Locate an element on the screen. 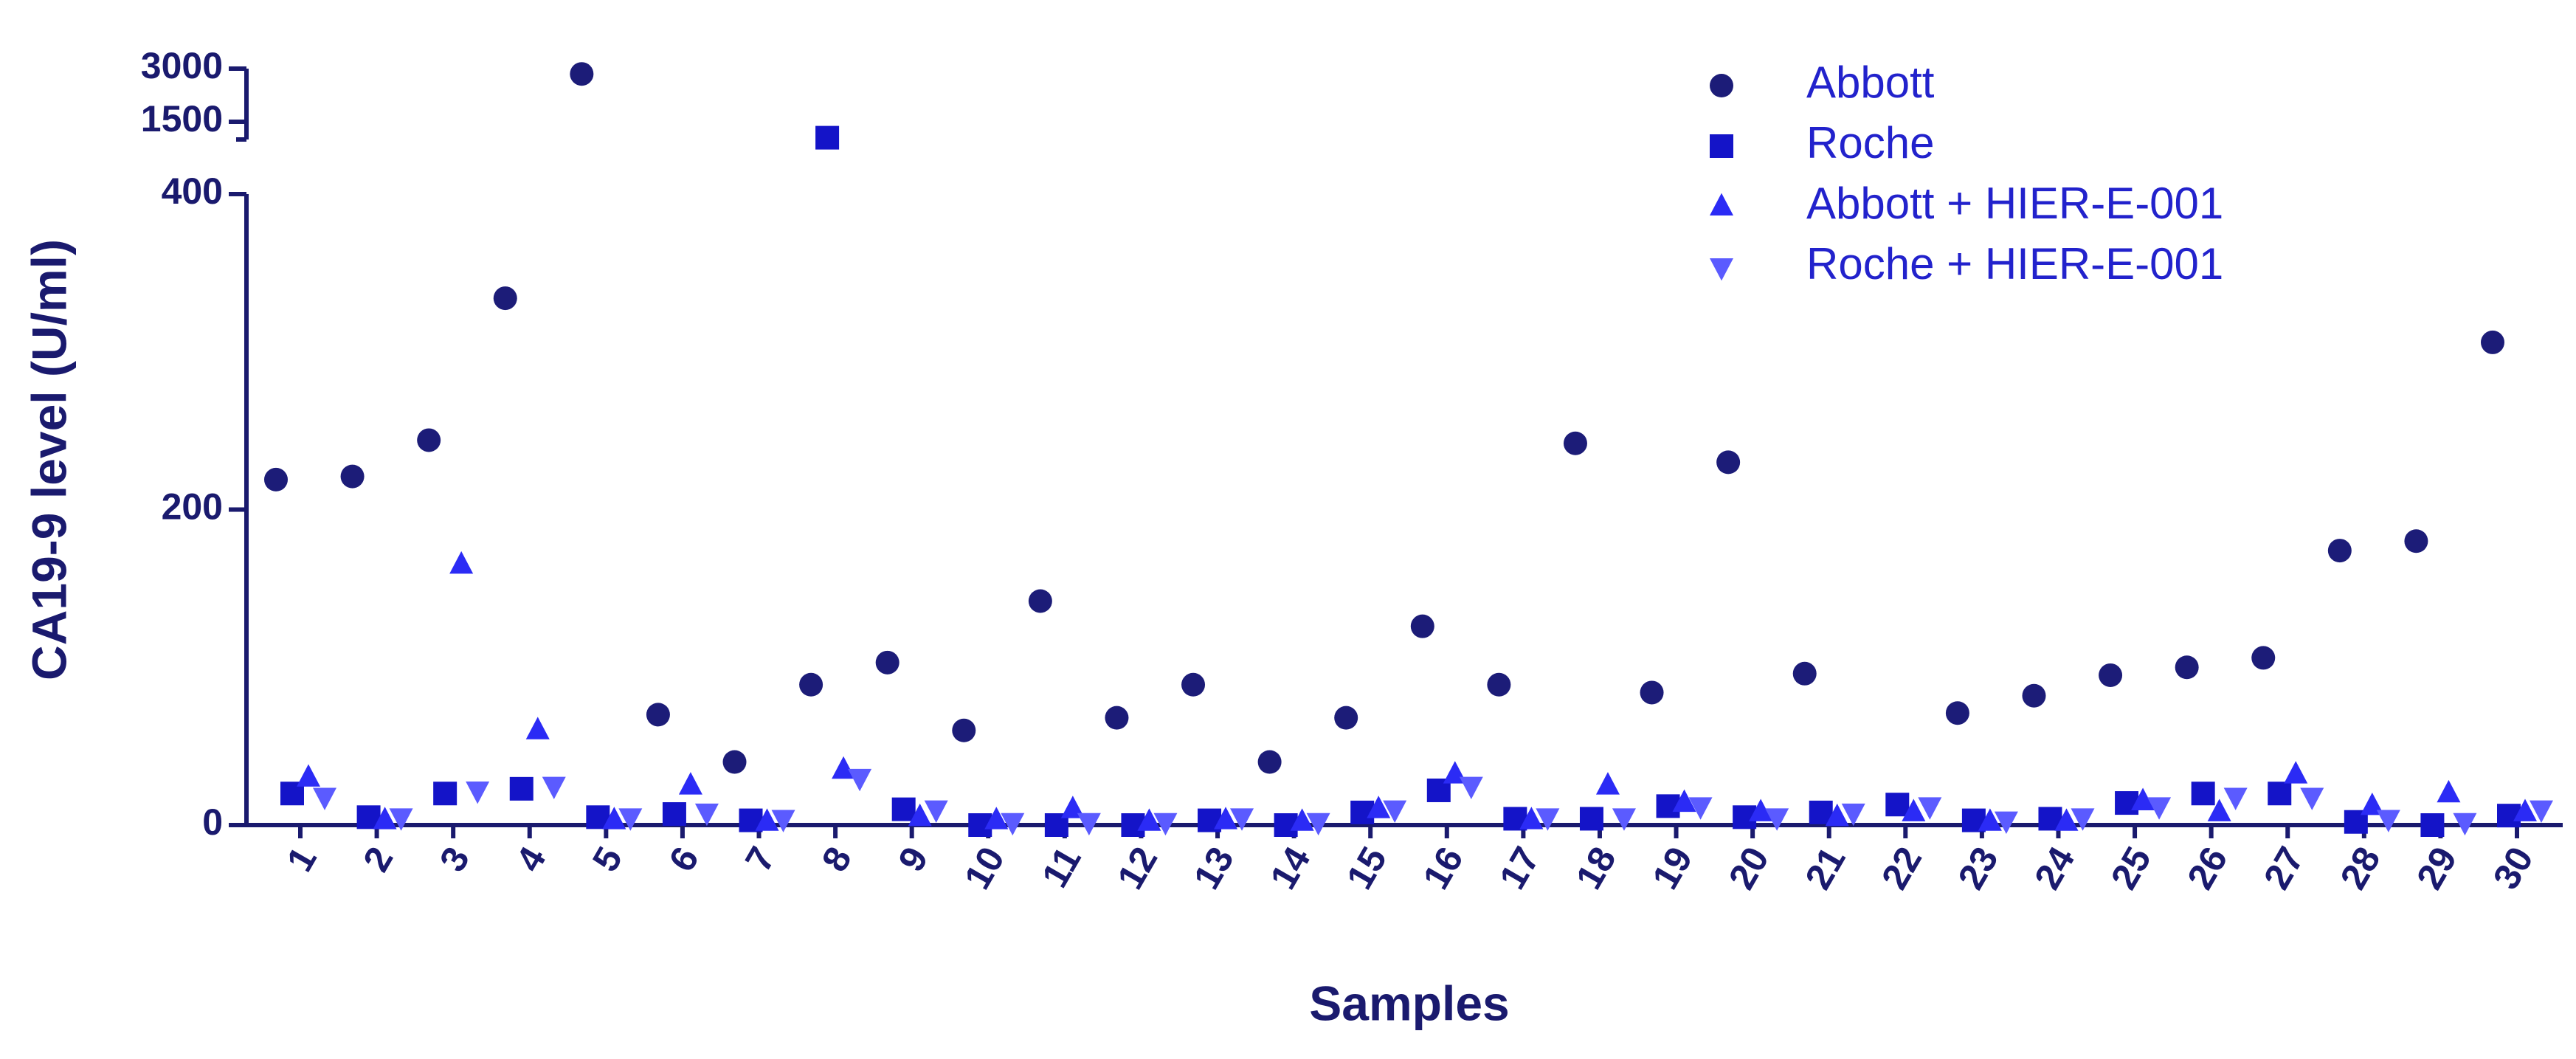 This screenshot has width=2576, height=1059. legend-label: Roche + HIER-E-001 is located at coordinates (2015, 264).